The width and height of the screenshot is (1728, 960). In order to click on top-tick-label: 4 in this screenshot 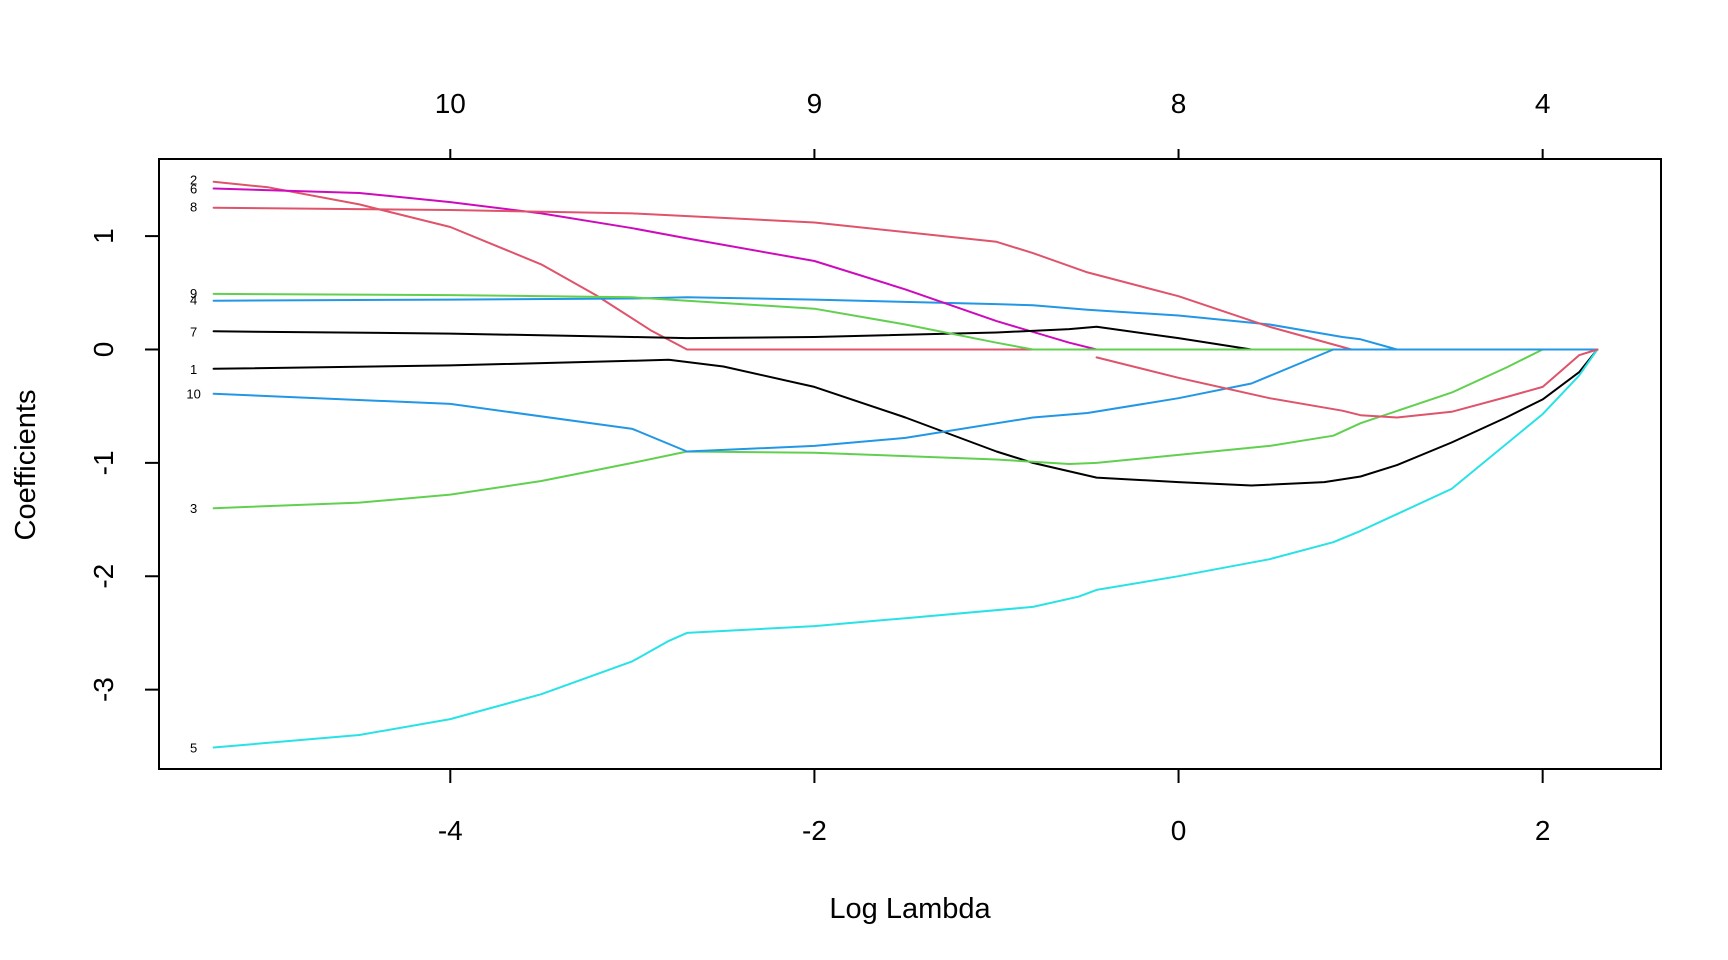, I will do `click(1543, 103)`.